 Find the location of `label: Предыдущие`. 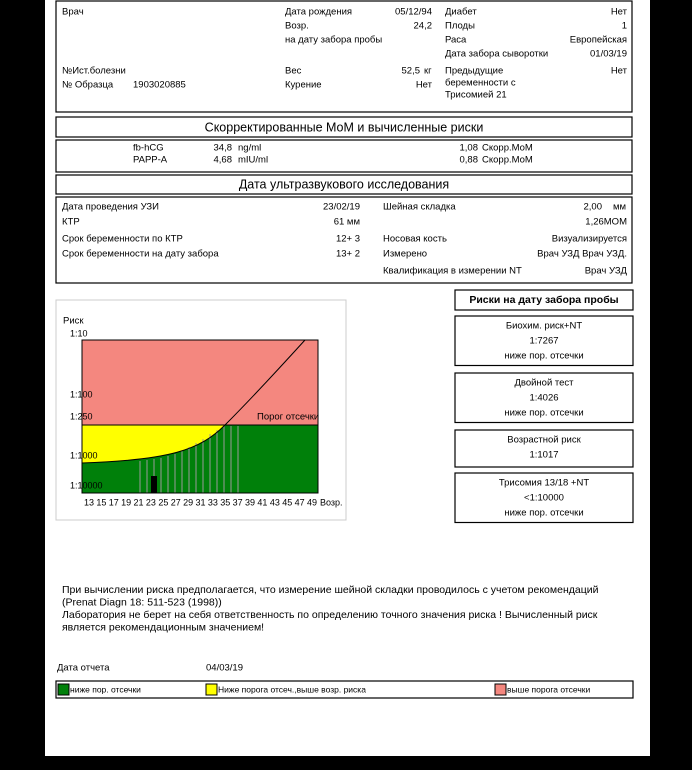

label: Предыдущие is located at coordinates (474, 71).